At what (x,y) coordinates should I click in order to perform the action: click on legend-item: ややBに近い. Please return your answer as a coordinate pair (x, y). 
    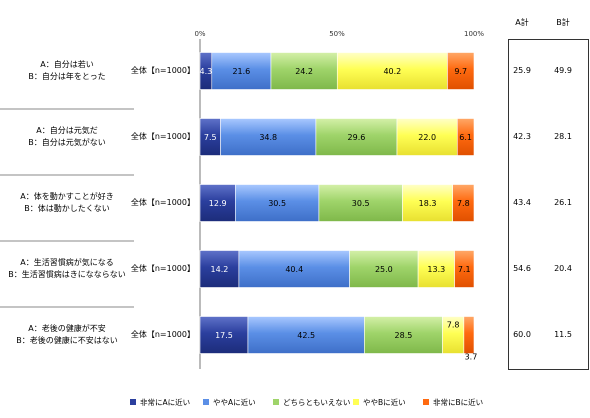
    Looking at the image, I should click on (379, 402).